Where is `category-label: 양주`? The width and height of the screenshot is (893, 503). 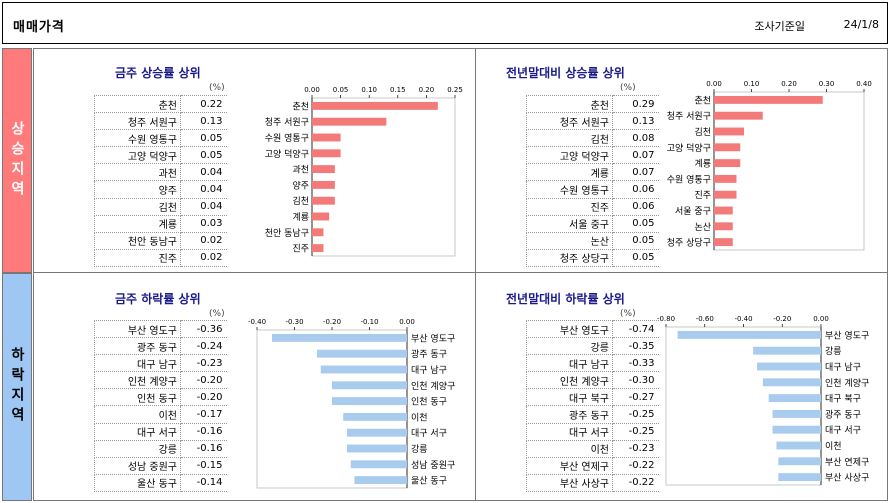
category-label: 양주 is located at coordinates (300, 185).